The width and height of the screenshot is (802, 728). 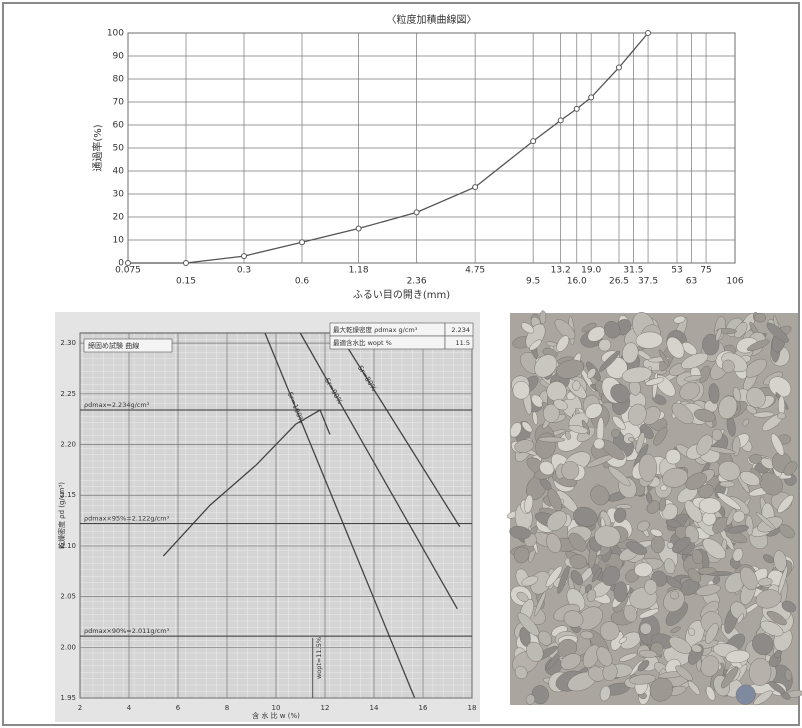 I want to click on title-box, so click(x=128, y=345).